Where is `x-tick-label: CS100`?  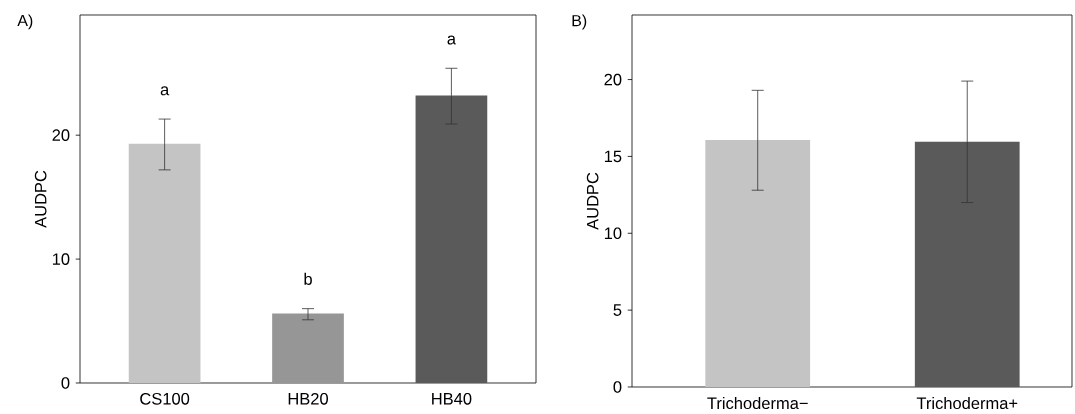 x-tick-label: CS100 is located at coordinates (165, 398).